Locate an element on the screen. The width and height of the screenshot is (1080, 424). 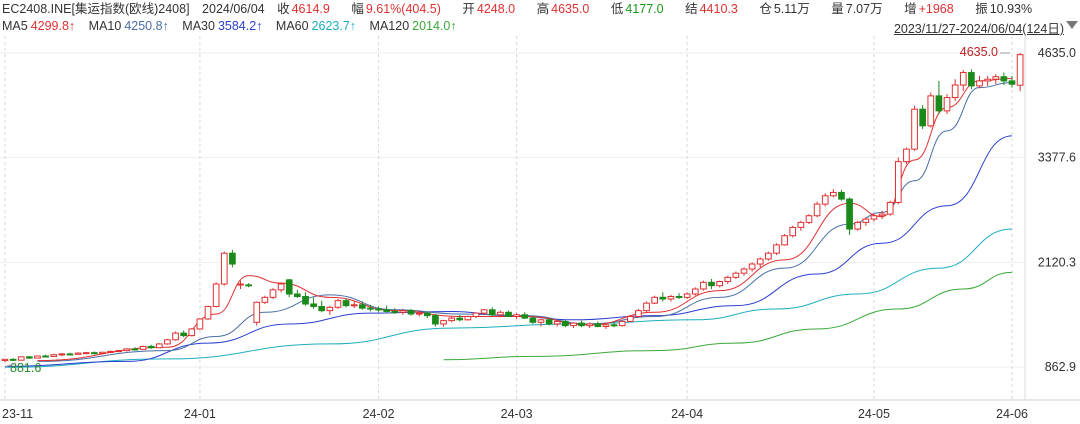
open-price: 开 4248.0 is located at coordinates (489, 9).